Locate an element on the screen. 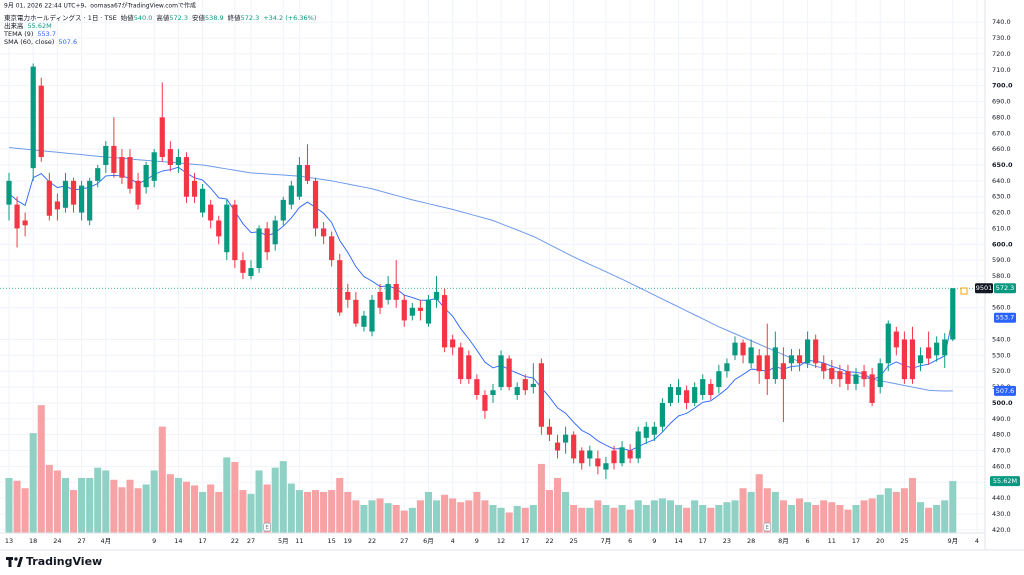 The height and width of the screenshot is (575, 1024). symbol-tag-bg is located at coordinates (984, 288).